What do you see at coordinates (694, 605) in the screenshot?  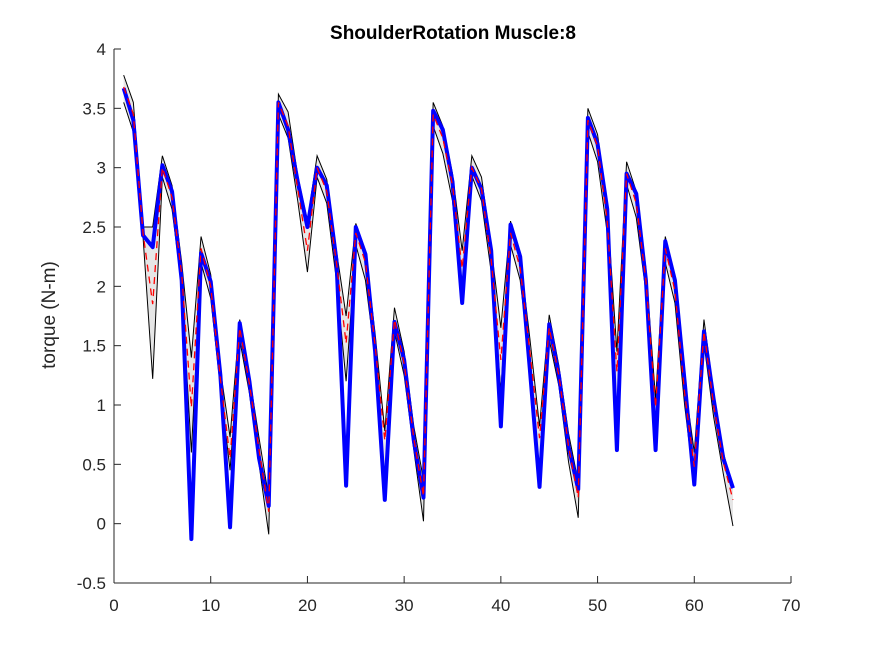 I see `x-tick-label: 60` at bounding box center [694, 605].